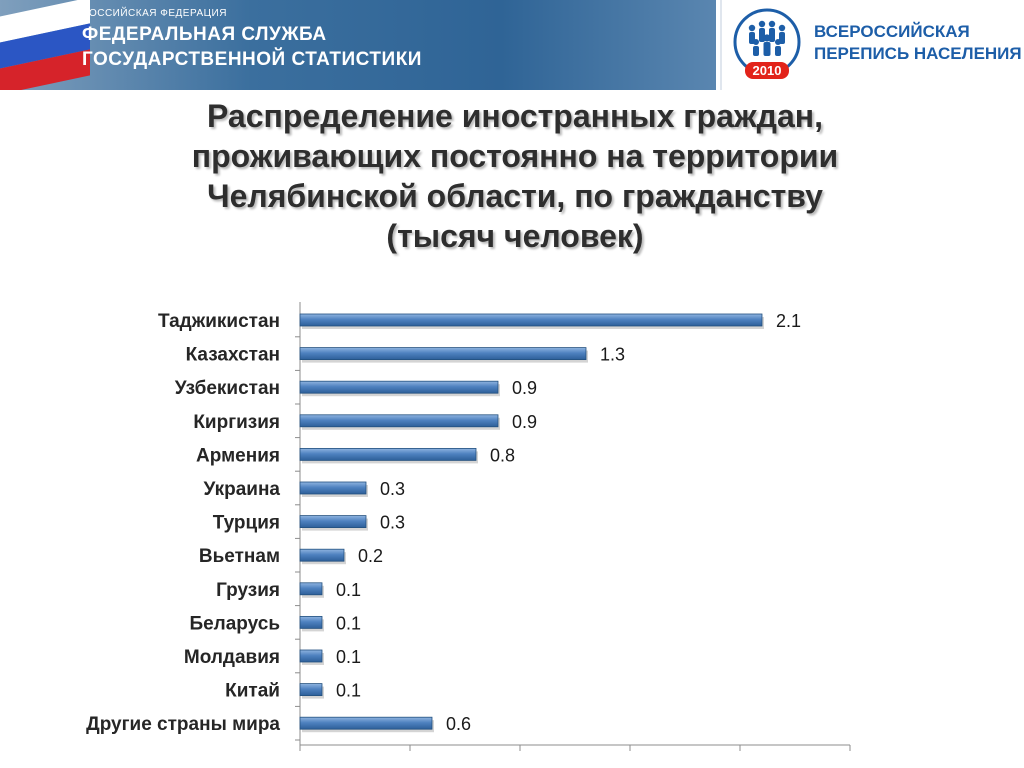 The height and width of the screenshot is (768, 1024). I want to click on rosstat-country-label: РОССИЙСКАЯ ФЕДЕРАЦИЯ, so click(154, 13).